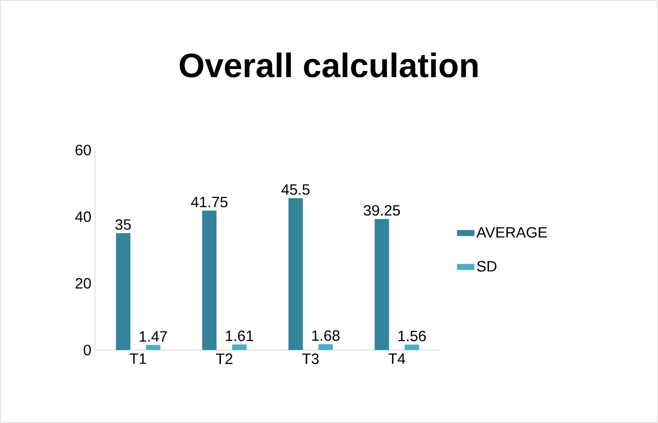  What do you see at coordinates (153, 336) in the screenshot?
I see `data-label: 1.47` at bounding box center [153, 336].